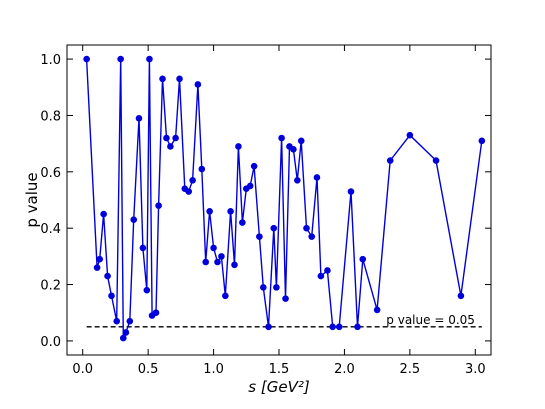 The image size is (545, 409). What do you see at coordinates (148, 369) in the screenshot?
I see `x-tick-label: 0.5` at bounding box center [148, 369].